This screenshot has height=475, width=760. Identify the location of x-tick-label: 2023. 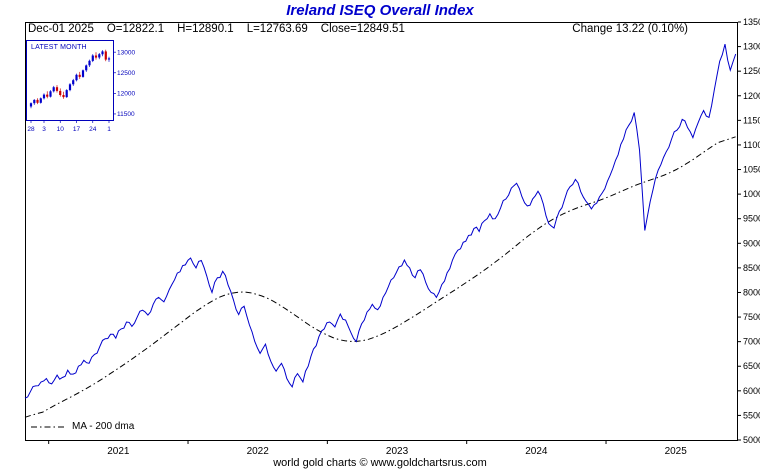
(397, 451).